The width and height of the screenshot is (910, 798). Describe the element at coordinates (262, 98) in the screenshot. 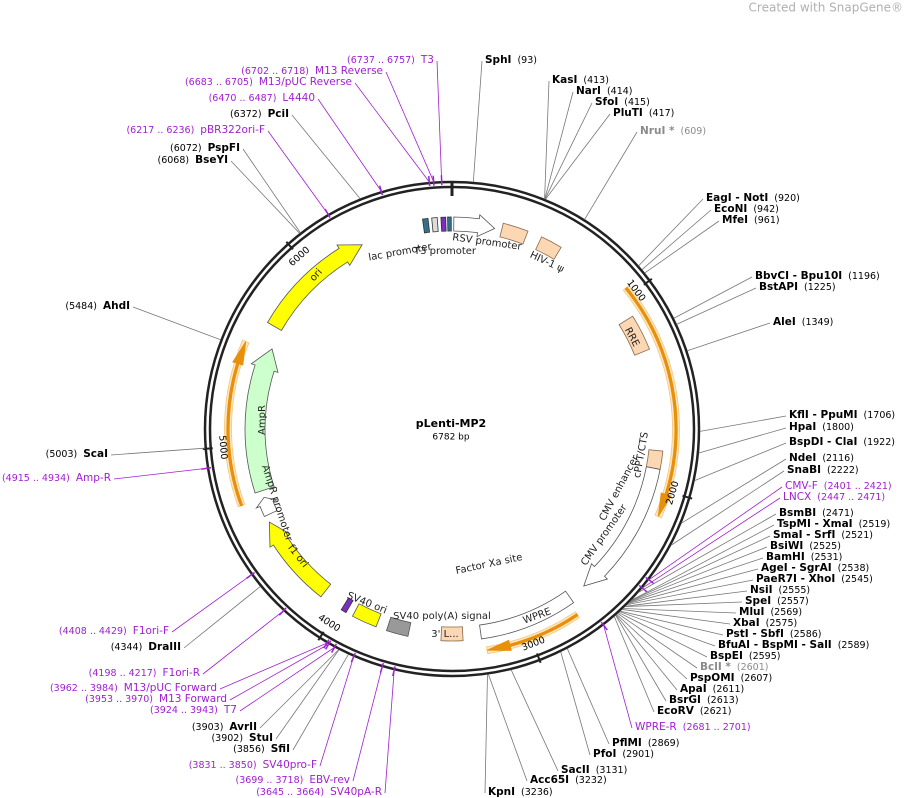

I see `site-label: (6470 .. 6487) L4440` at that location.